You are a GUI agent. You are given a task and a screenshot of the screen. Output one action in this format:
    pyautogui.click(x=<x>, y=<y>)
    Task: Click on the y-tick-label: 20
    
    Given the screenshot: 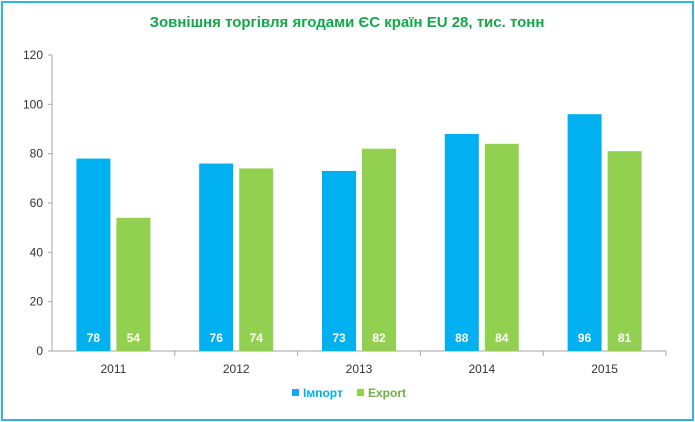 What is the action you would take?
    pyautogui.click(x=37, y=302)
    